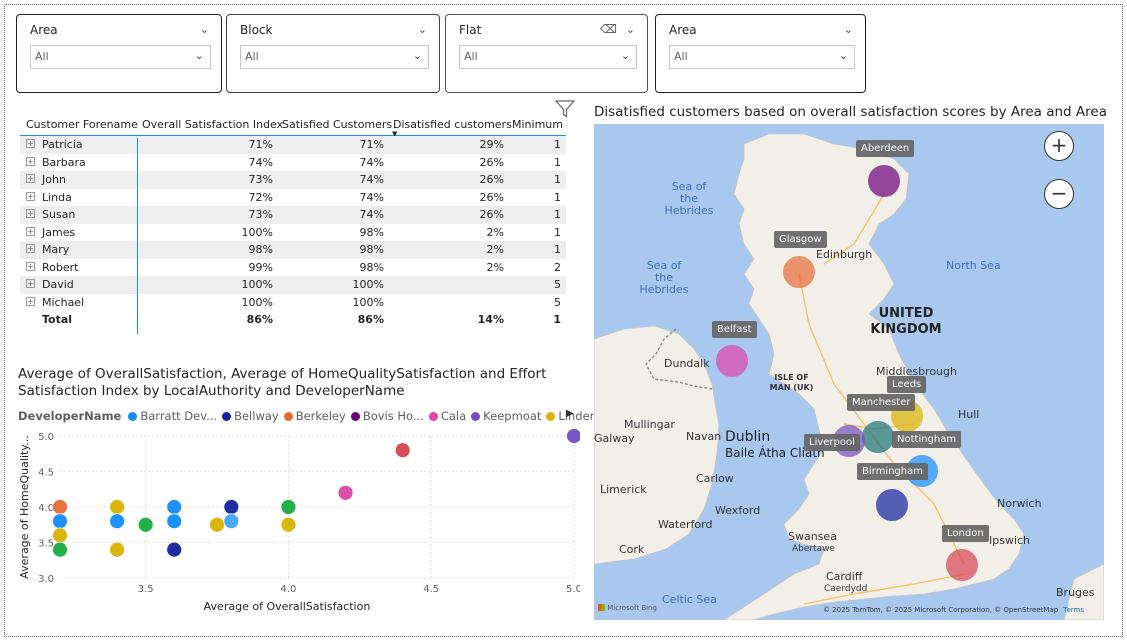 This screenshot has height=641, width=1127. What do you see at coordinates (293, 233) in the screenshot?
I see `table-row: + James 100% 98% 2% 1` at bounding box center [293, 233].